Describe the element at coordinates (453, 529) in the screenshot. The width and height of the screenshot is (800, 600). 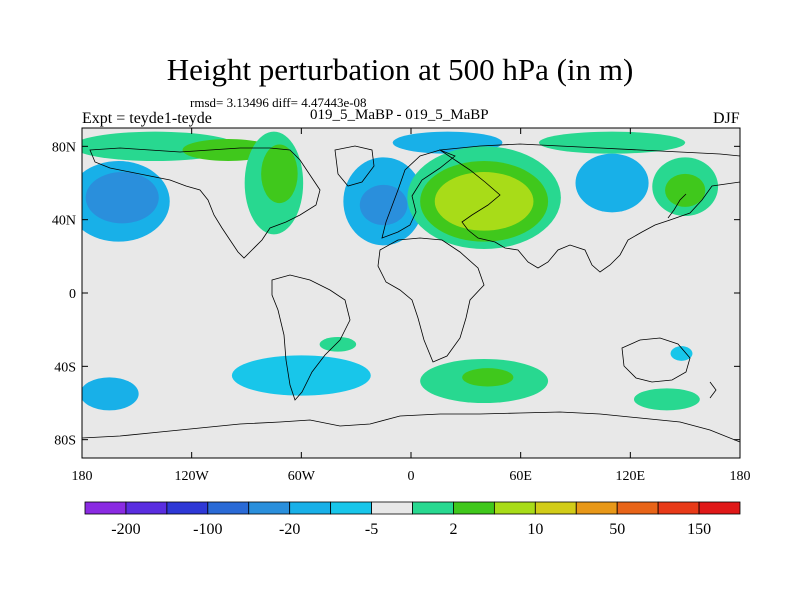
I see `colorbar-label-4: 2` at that location.